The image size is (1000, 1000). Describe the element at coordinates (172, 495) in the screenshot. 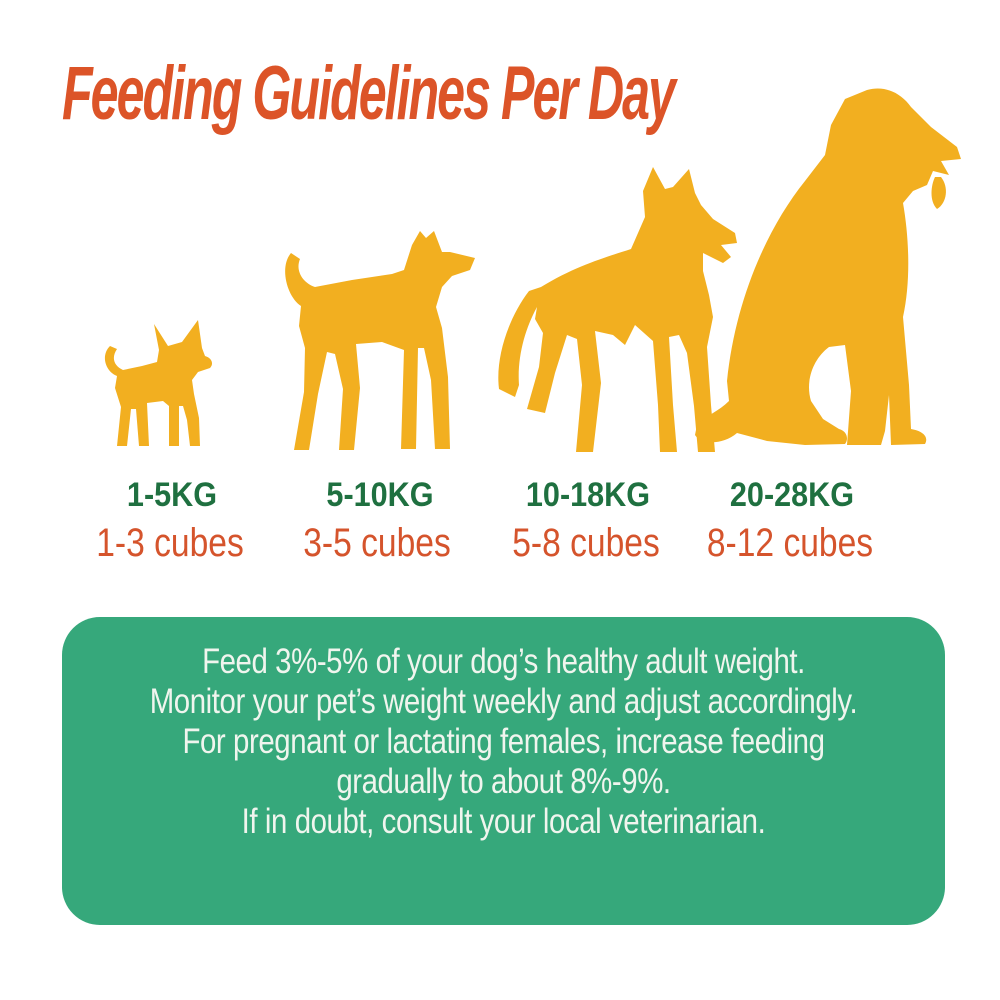

I see `weight-label: 1-5KG` at that location.